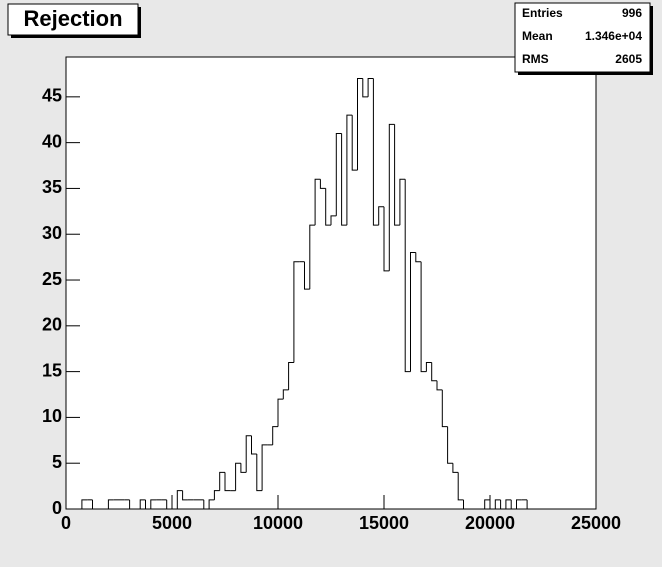 Image resolution: width=662 pixels, height=567 pixels. Describe the element at coordinates (537, 36) in the screenshot. I see `stat-label: Mean` at that location.